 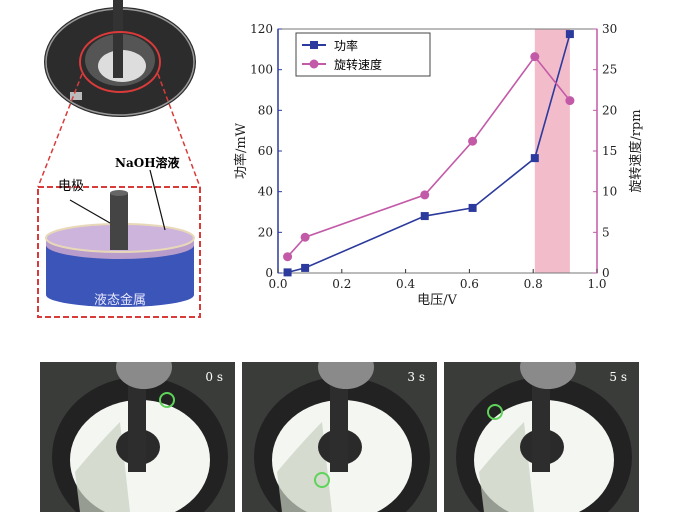 I want to click on zoom-circle, so click(x=120, y=62).